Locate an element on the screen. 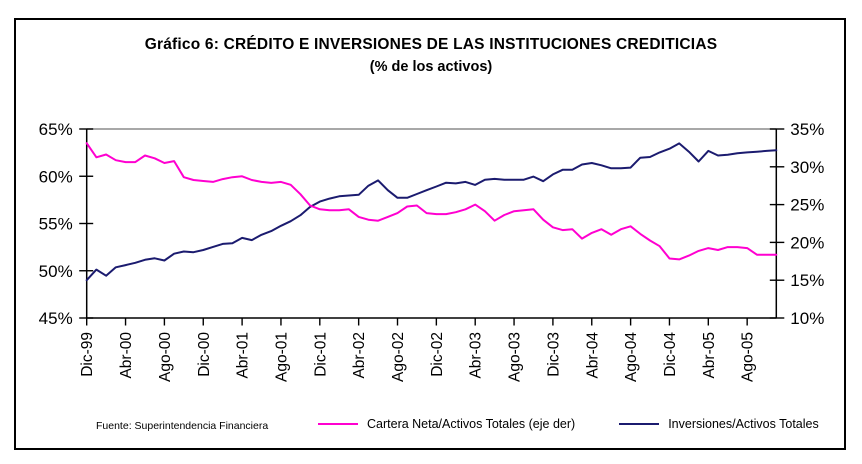 The height and width of the screenshot is (464, 862). svg-text: Ago-05 is located at coordinates (748, 357).